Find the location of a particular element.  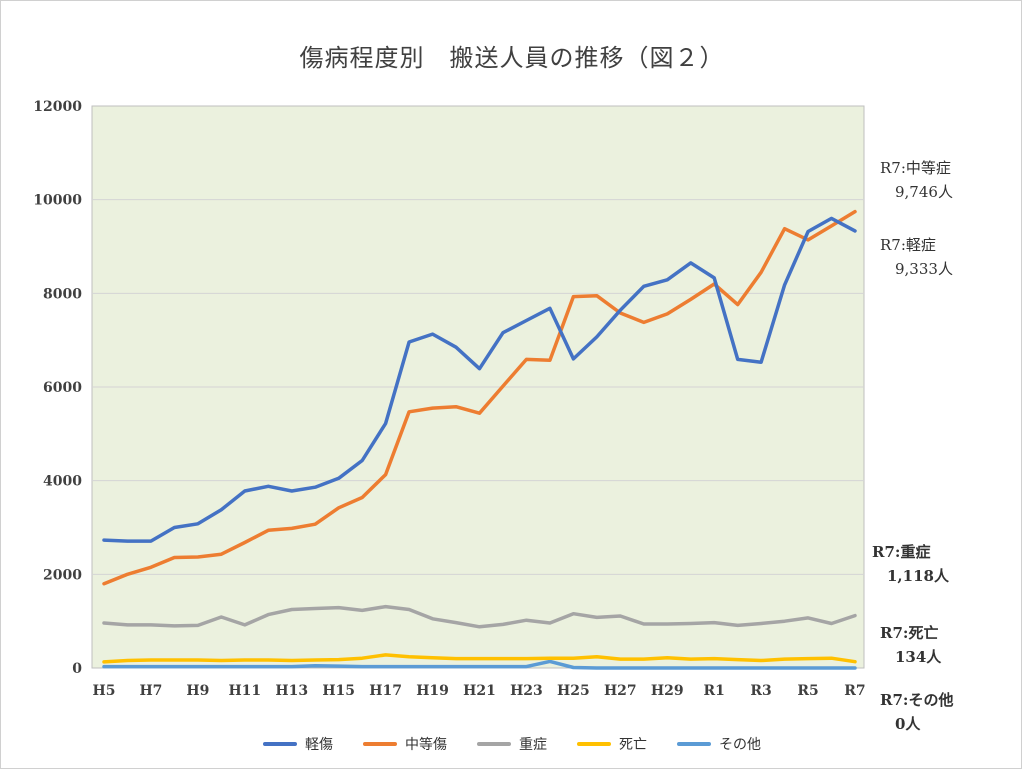

y-tick-label: 0 is located at coordinates (77, 669).